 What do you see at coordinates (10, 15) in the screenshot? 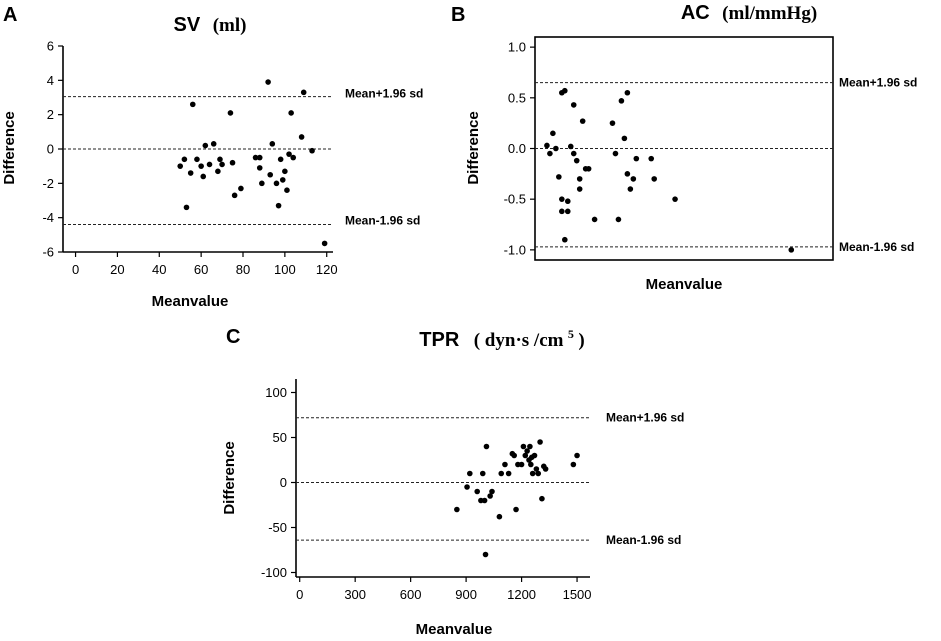
I see `panel-letter: A` at bounding box center [10, 15].